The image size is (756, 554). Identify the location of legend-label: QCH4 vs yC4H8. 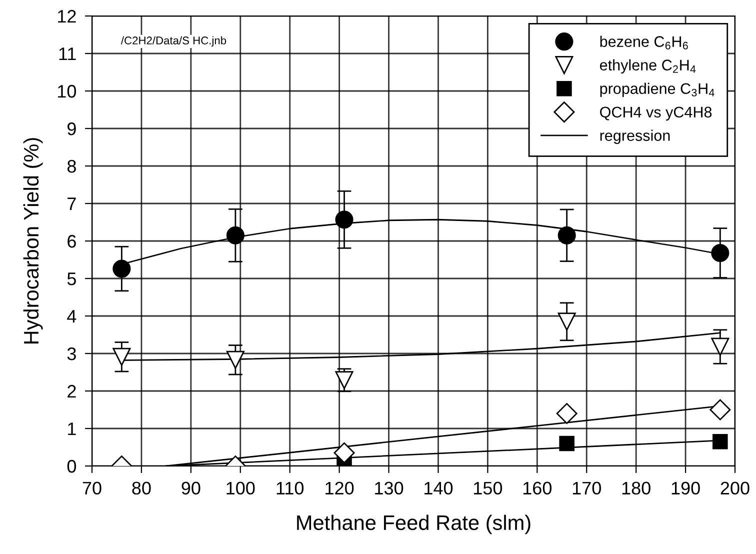
(656, 113).